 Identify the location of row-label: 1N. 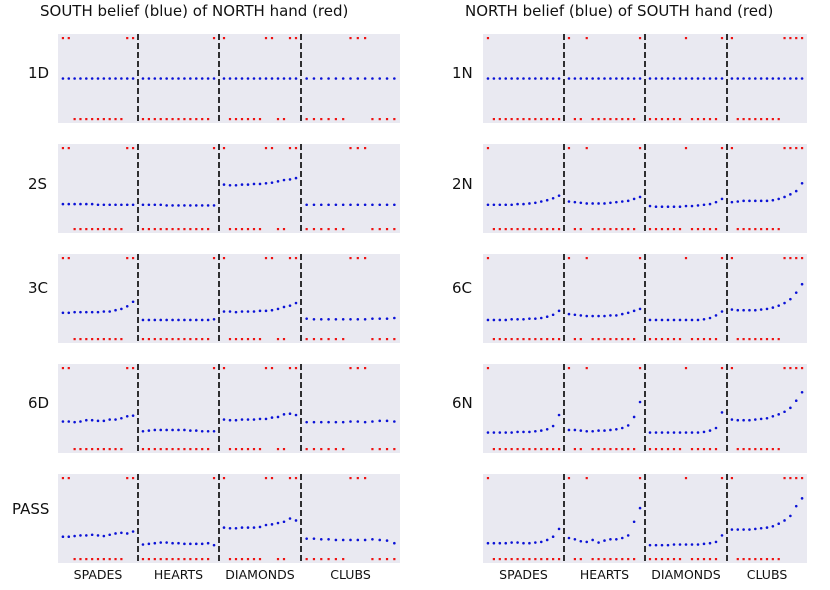
(462, 73).